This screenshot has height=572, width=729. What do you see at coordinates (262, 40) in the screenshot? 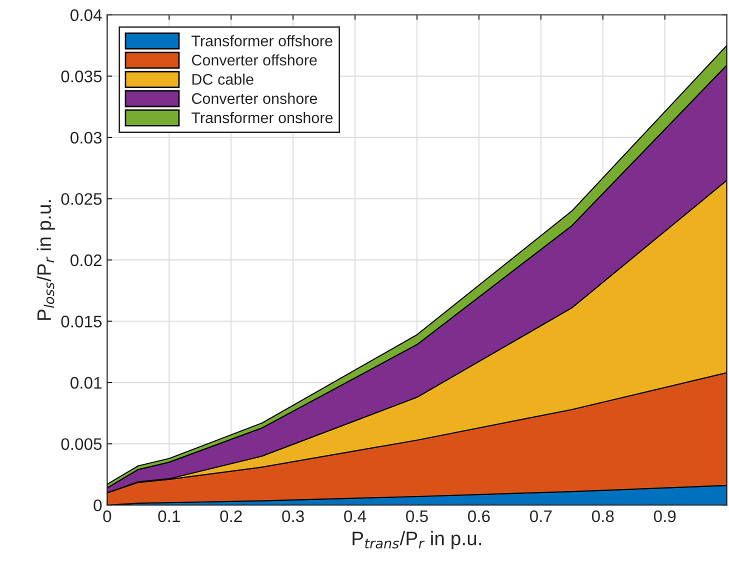
I see `legend-label: Transformer offshore` at bounding box center [262, 40].